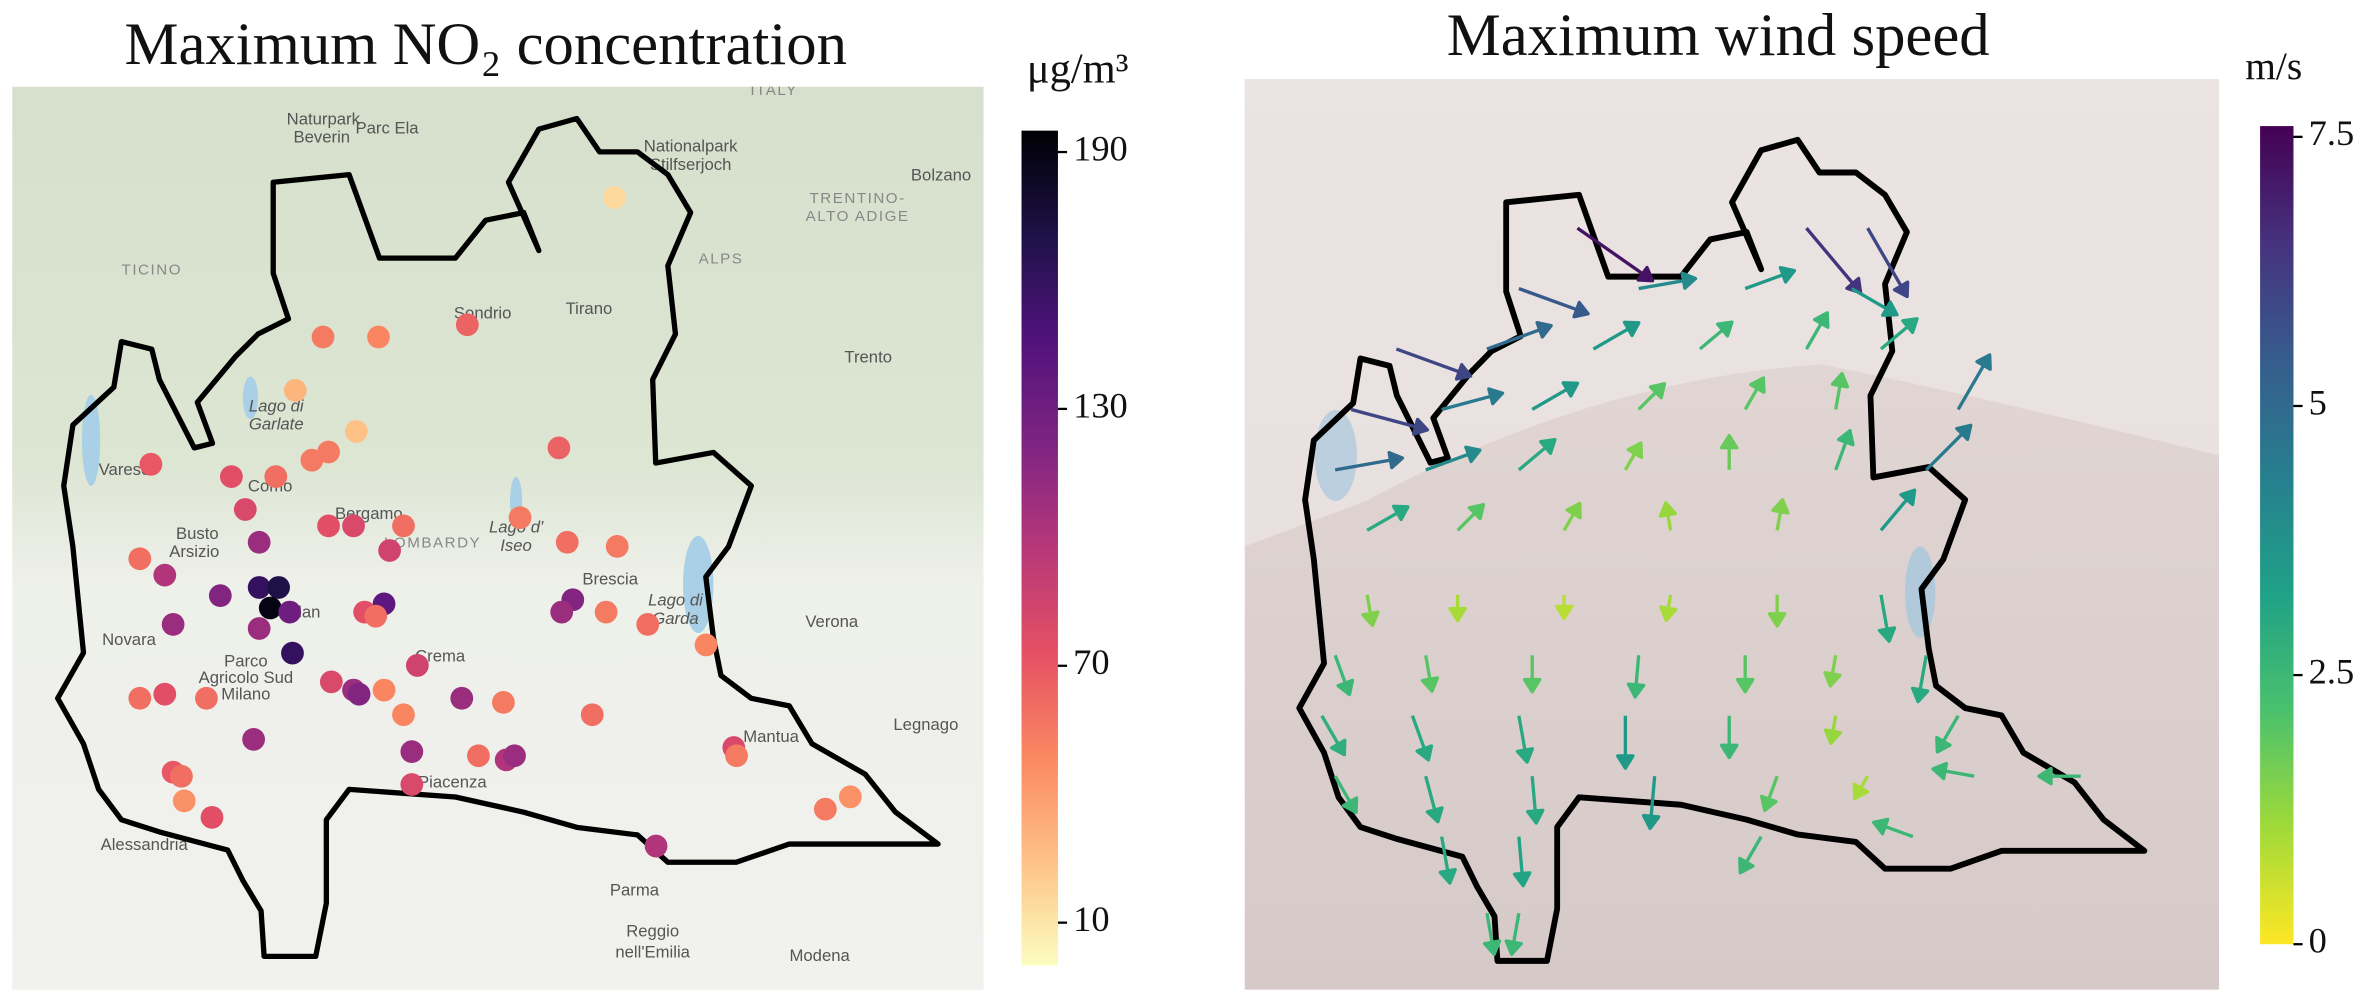  What do you see at coordinates (276, 424) in the screenshot?
I see `map-label: Garlate` at bounding box center [276, 424].